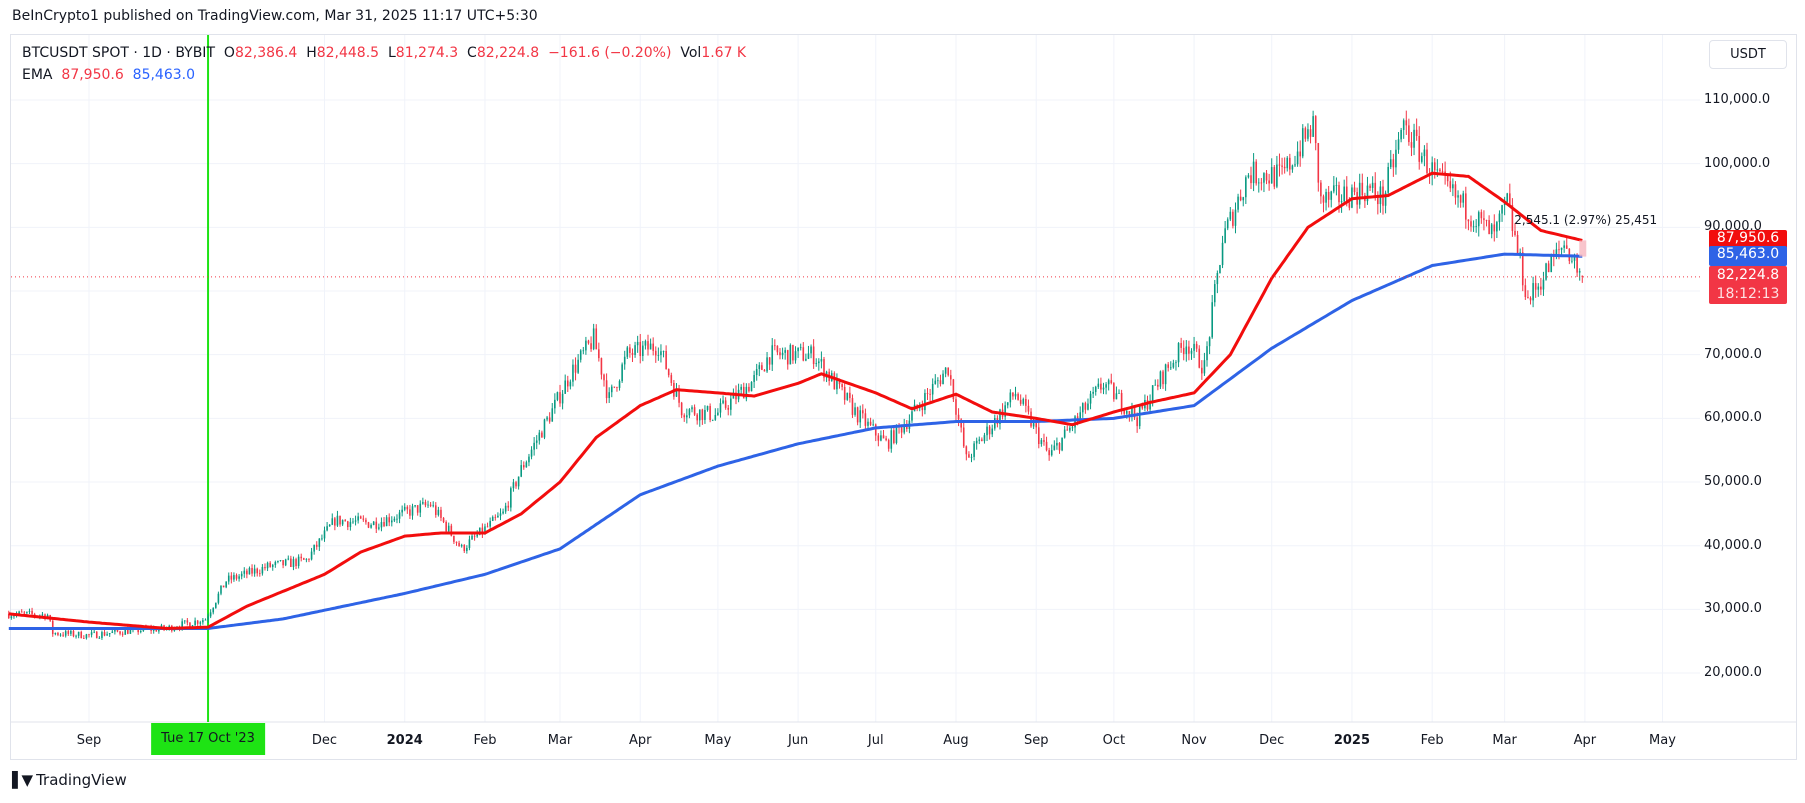 The width and height of the screenshot is (1805, 803). I want to click on symbol-title: BTCUSDT SPOT · 1D · BYBIT, so click(118, 53).